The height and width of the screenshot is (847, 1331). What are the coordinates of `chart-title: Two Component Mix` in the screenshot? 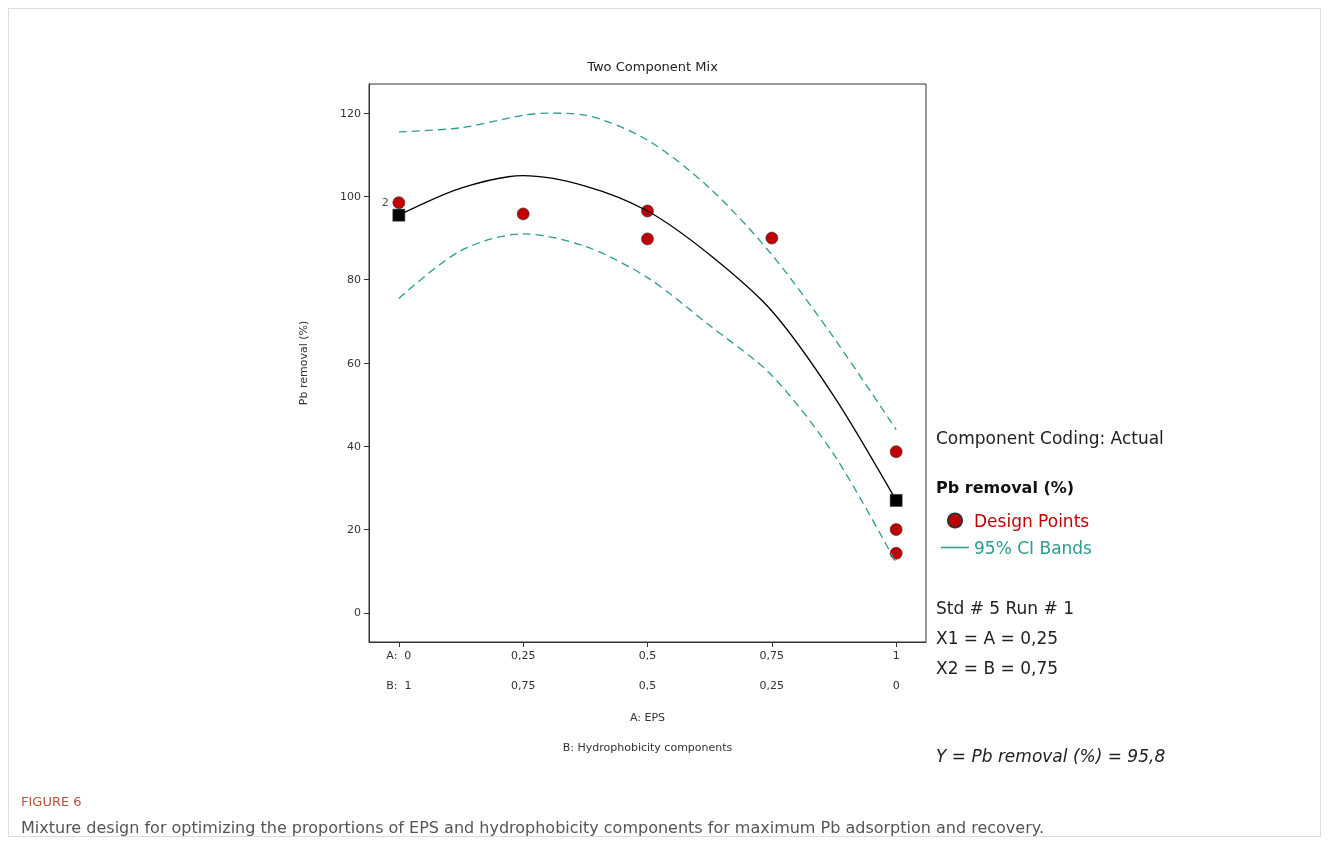 It's located at (652, 66).